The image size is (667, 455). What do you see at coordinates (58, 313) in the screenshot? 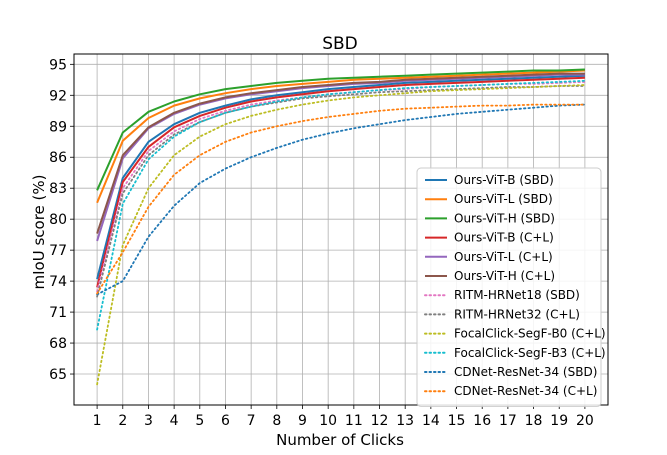
I see `y-tick-label: 71` at bounding box center [58, 313].